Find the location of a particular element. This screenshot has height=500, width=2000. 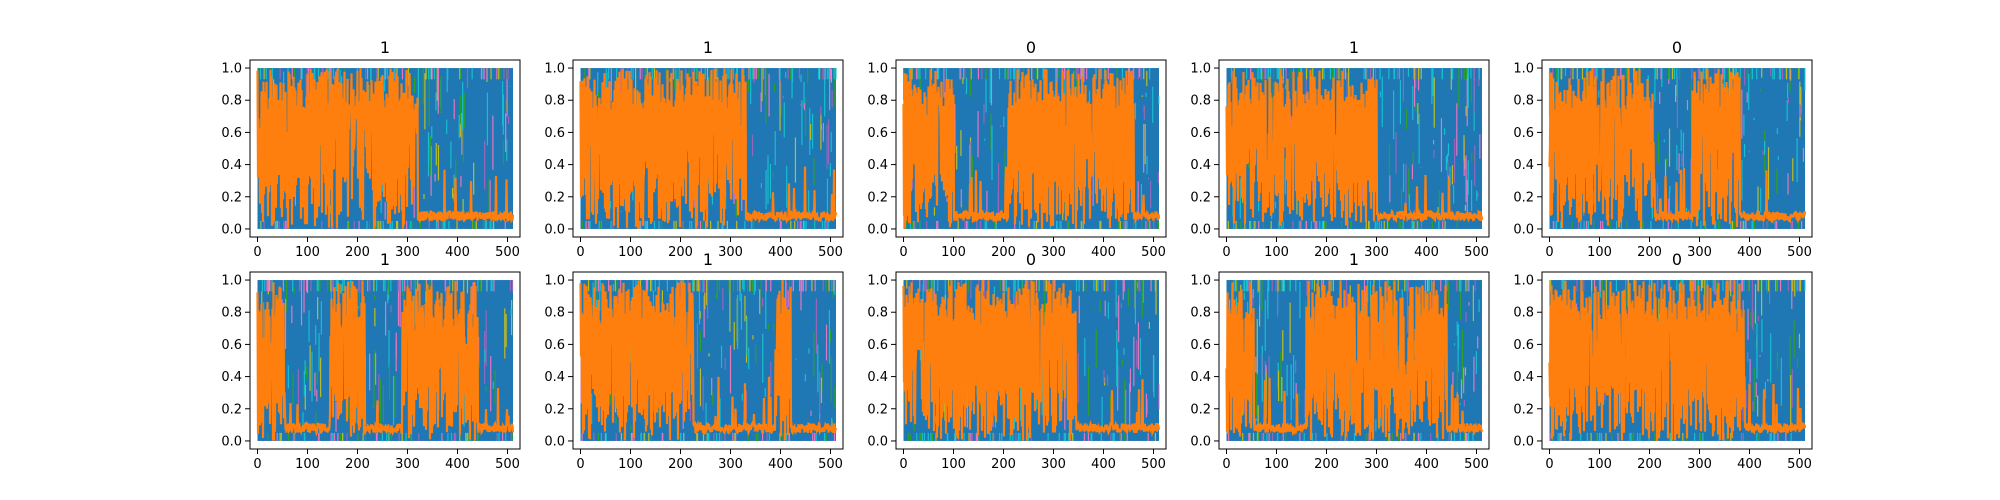

subplot-title: 0 is located at coordinates (1677, 47).